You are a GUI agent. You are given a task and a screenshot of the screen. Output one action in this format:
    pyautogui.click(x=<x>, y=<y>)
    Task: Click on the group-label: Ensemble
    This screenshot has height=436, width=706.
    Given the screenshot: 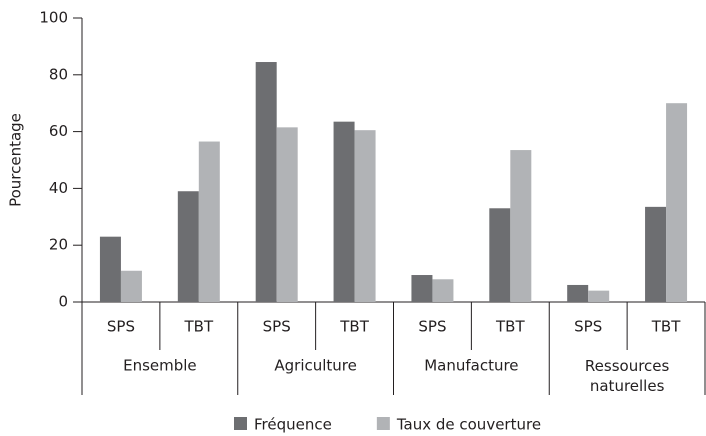 What is the action you would take?
    pyautogui.click(x=160, y=366)
    